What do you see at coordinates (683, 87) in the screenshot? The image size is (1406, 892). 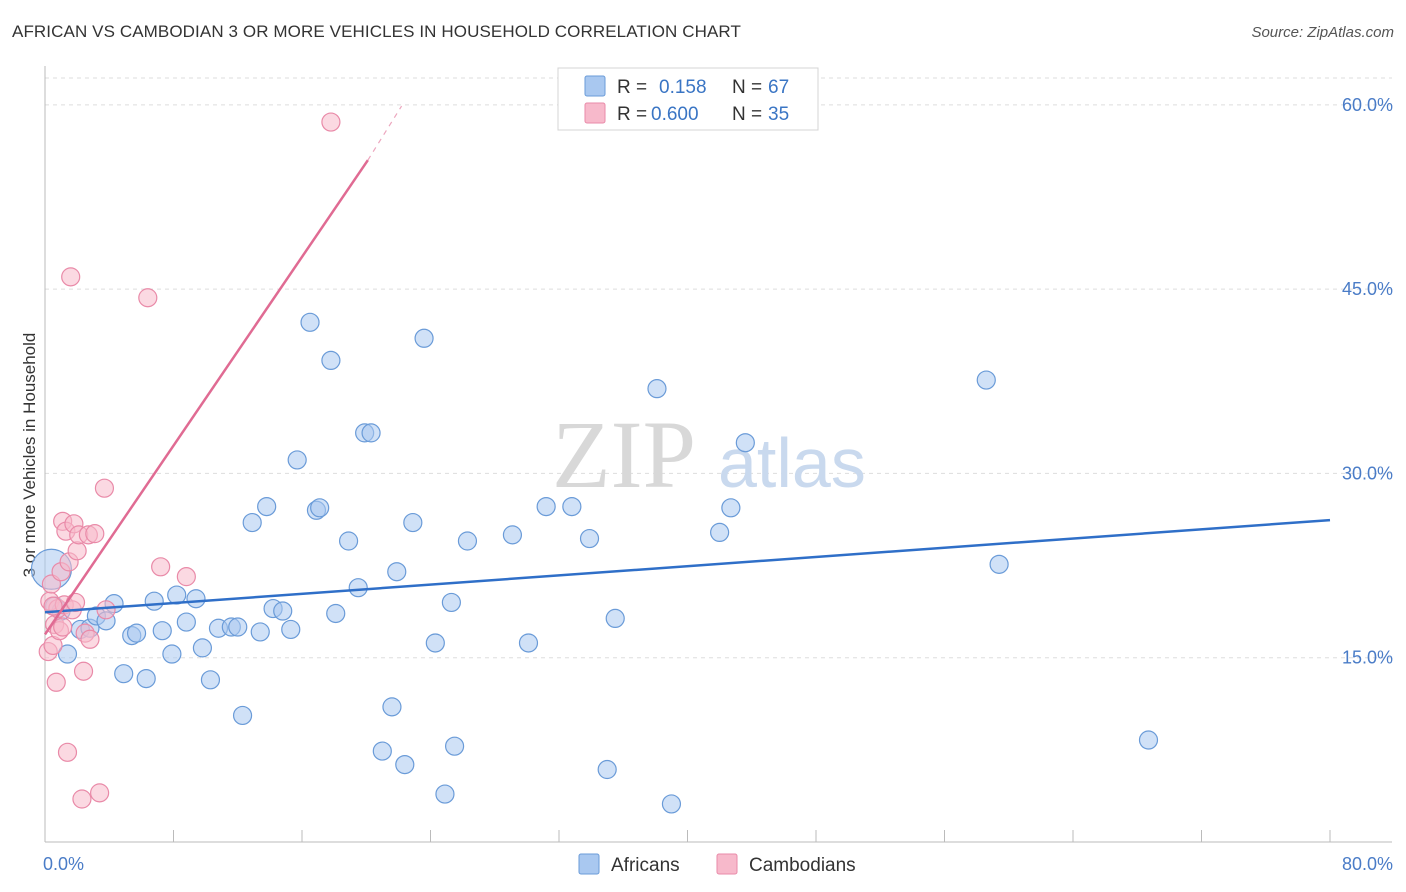 I see `legend-africans-r-value: 0.158` at bounding box center [683, 87].